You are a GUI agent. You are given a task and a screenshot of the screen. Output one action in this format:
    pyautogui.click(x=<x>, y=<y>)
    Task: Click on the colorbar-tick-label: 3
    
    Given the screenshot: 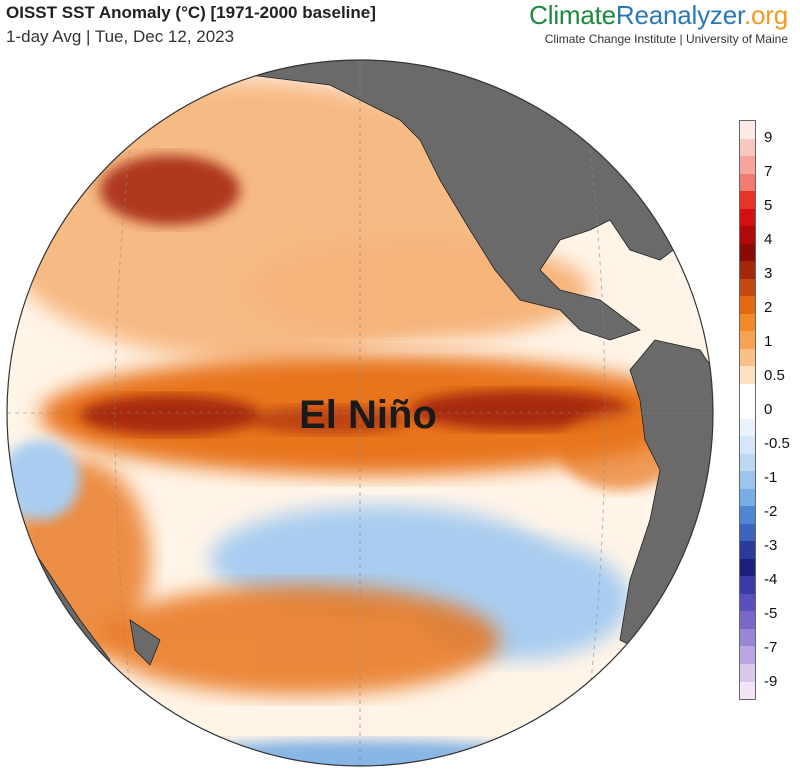 What is the action you would take?
    pyautogui.click(x=768, y=273)
    